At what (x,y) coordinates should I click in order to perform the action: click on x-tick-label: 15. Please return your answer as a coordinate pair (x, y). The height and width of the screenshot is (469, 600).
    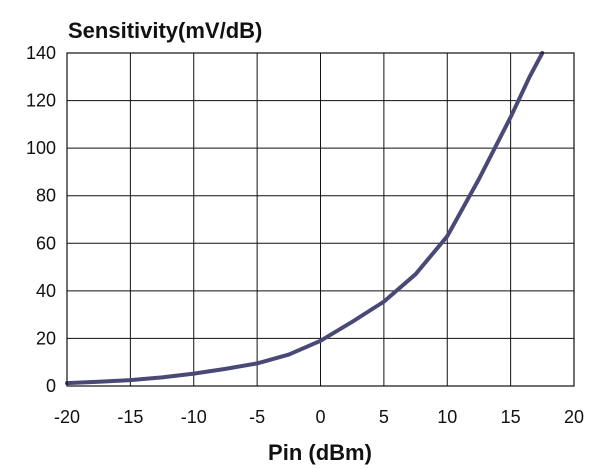
    Looking at the image, I should click on (511, 417).